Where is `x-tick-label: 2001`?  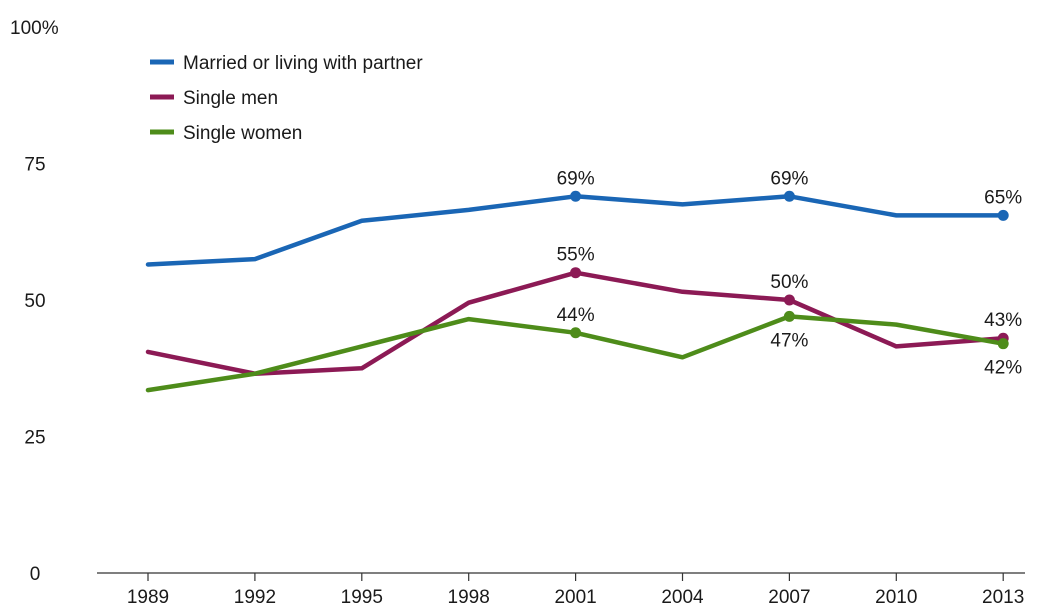
x-tick-label: 2001 is located at coordinates (575, 597).